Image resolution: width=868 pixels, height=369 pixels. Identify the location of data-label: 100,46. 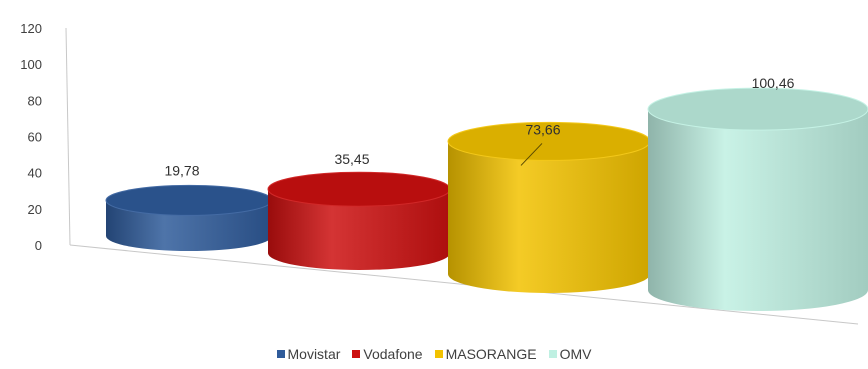
(773, 83).